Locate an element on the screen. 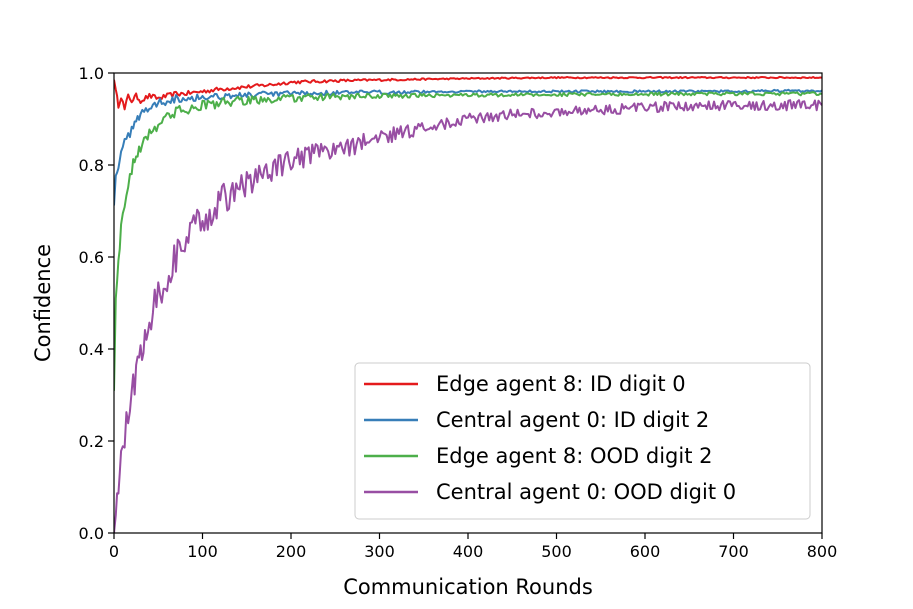  legend-label-1: Edge agent 8: ID digit 0 is located at coordinates (561, 384).